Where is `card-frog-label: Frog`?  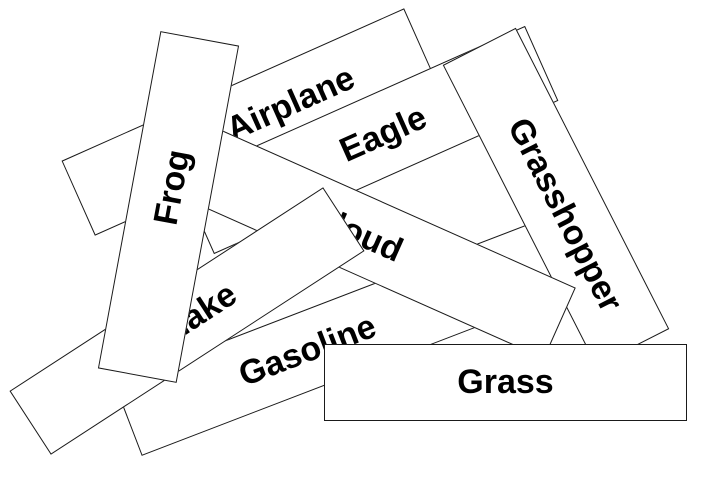
card-frog-label: Frog is located at coordinates (172, 187).